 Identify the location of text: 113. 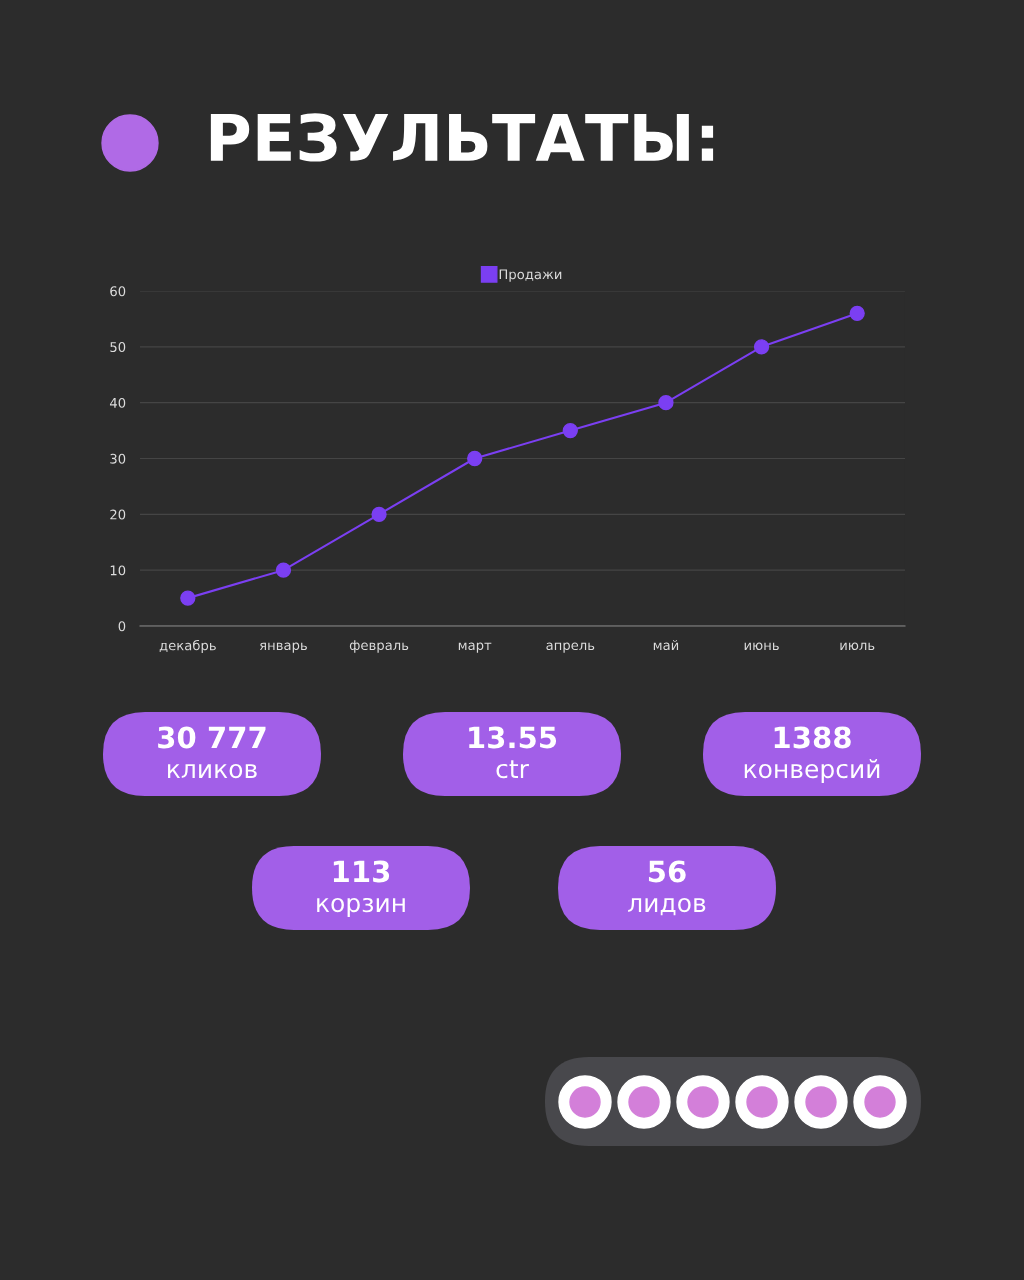
(361, 871).